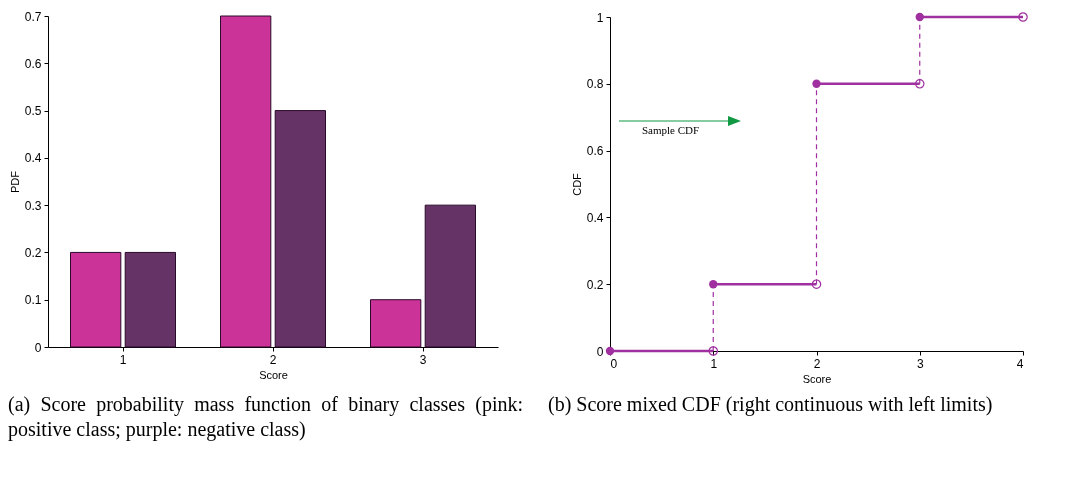  Describe the element at coordinates (33, 300) in the screenshot. I see `y-tick-label: 0.1` at that location.